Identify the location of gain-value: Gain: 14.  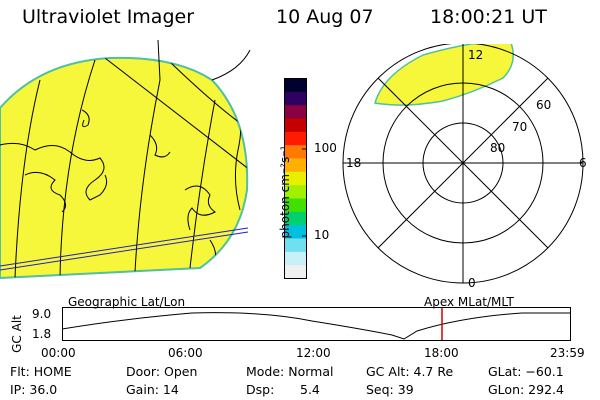
(152, 389).